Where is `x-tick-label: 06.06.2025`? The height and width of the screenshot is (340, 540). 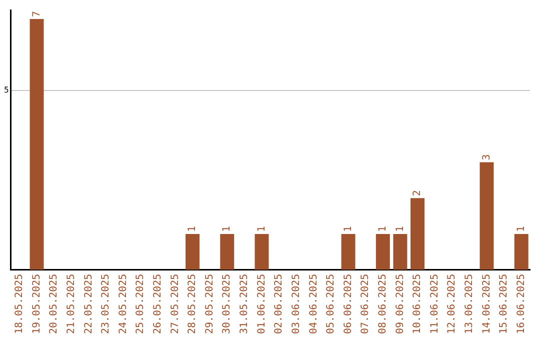 x-tick-label: 06.06.2025 is located at coordinates (348, 304).